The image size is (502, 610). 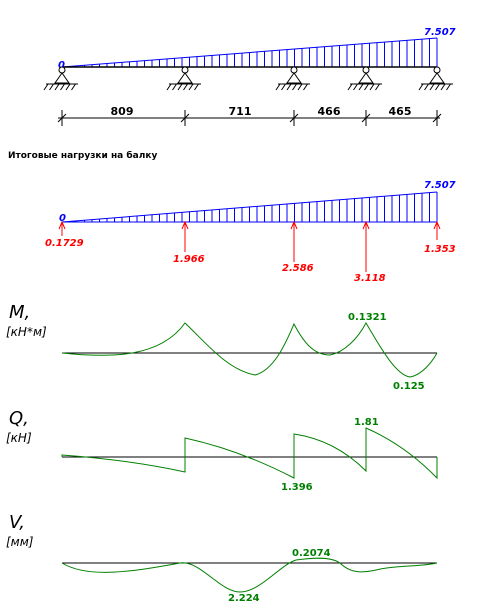 What do you see at coordinates (367, 317) in the screenshot?
I see `moment-max-label: 0.1321` at bounding box center [367, 317].